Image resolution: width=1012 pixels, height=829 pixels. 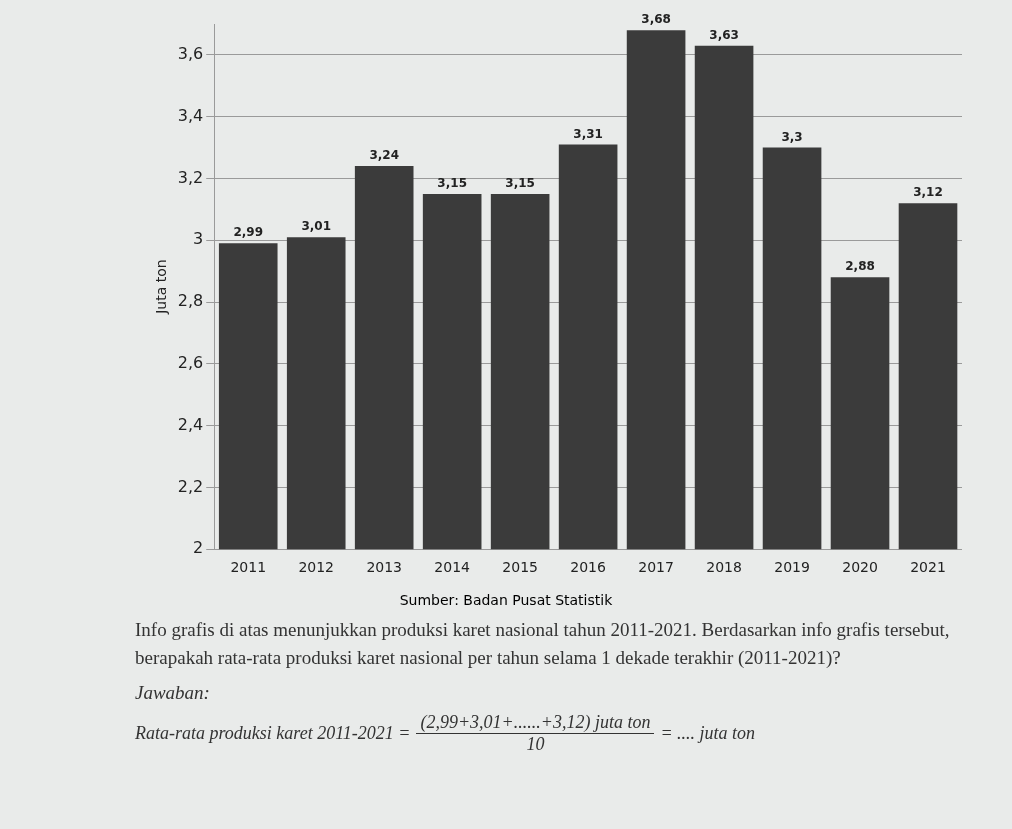 I want to click on x-tick-label: 2013, so click(x=384, y=567).